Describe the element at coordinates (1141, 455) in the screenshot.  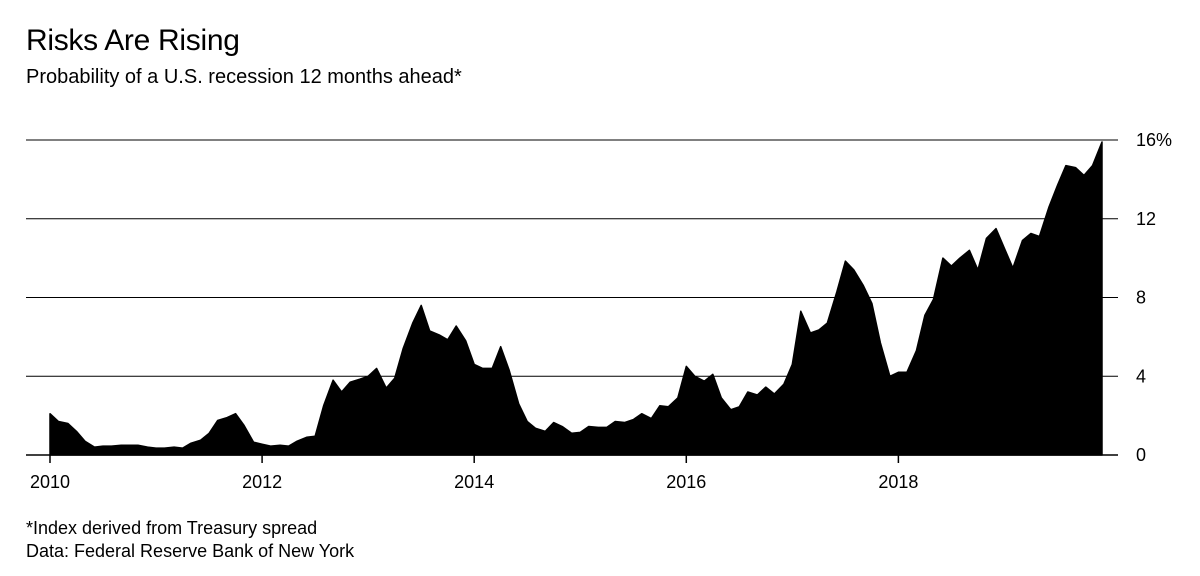
I see `y-tick-label: 0` at that location.